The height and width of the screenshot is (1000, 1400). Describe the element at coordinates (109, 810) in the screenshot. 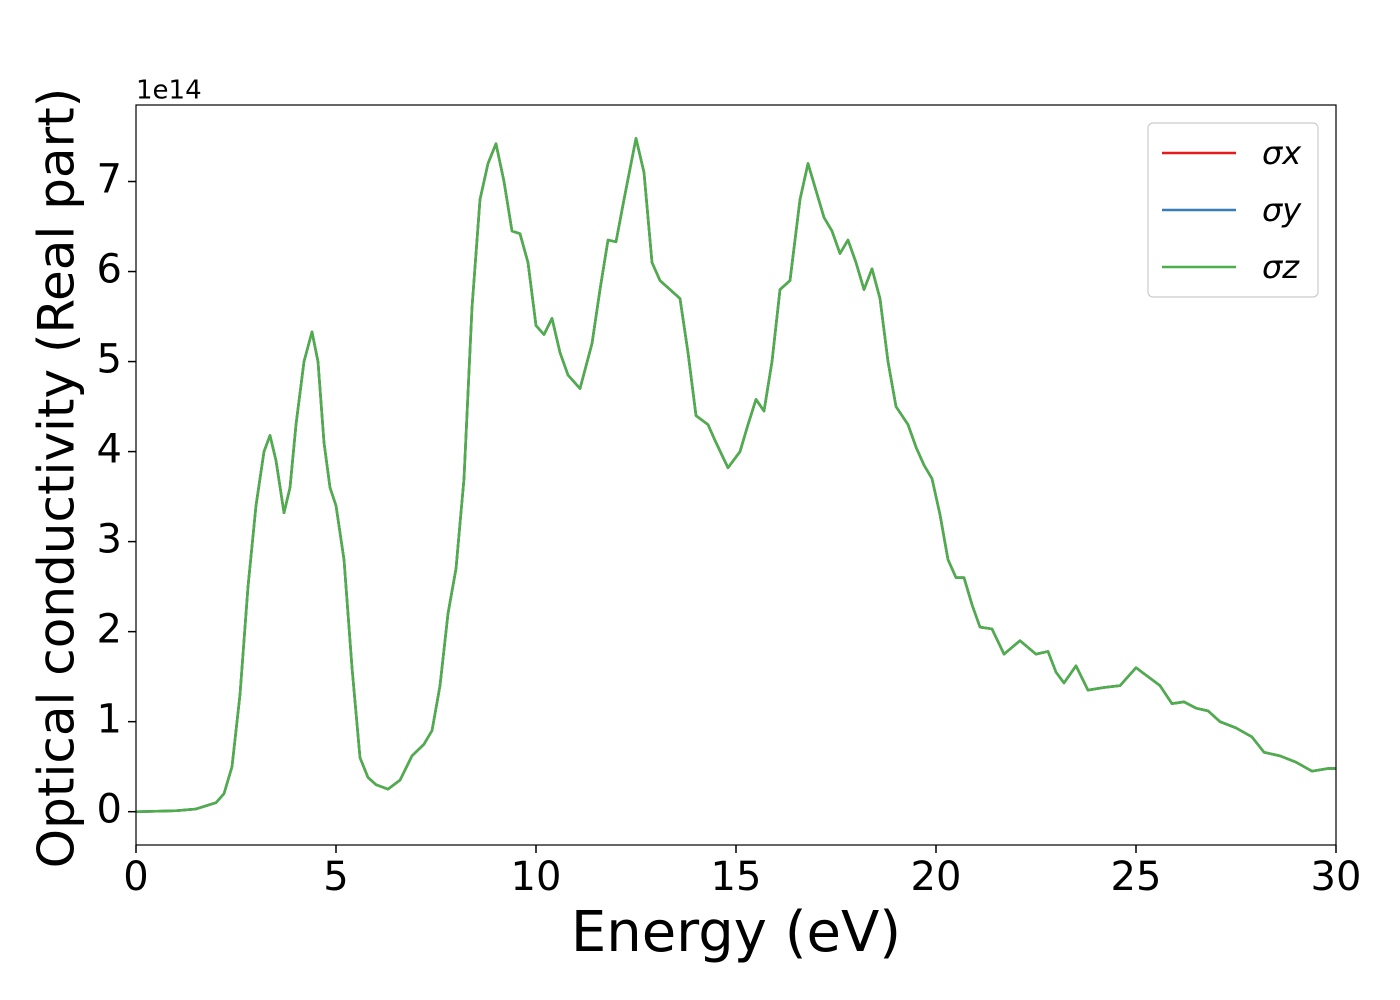

I see `y-tick-label: 0` at that location.